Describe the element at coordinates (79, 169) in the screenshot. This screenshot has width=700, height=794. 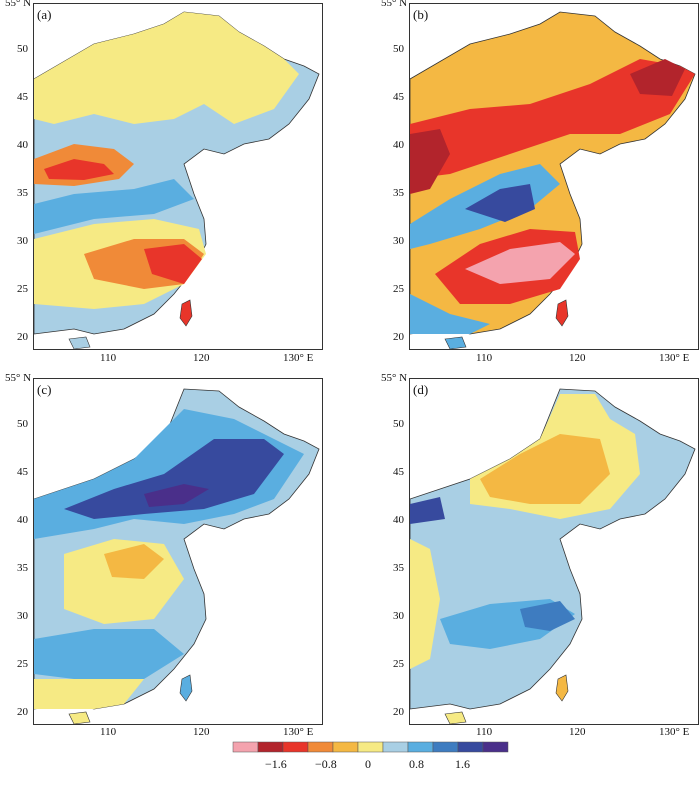
I see `contour-red-west-a` at that location.